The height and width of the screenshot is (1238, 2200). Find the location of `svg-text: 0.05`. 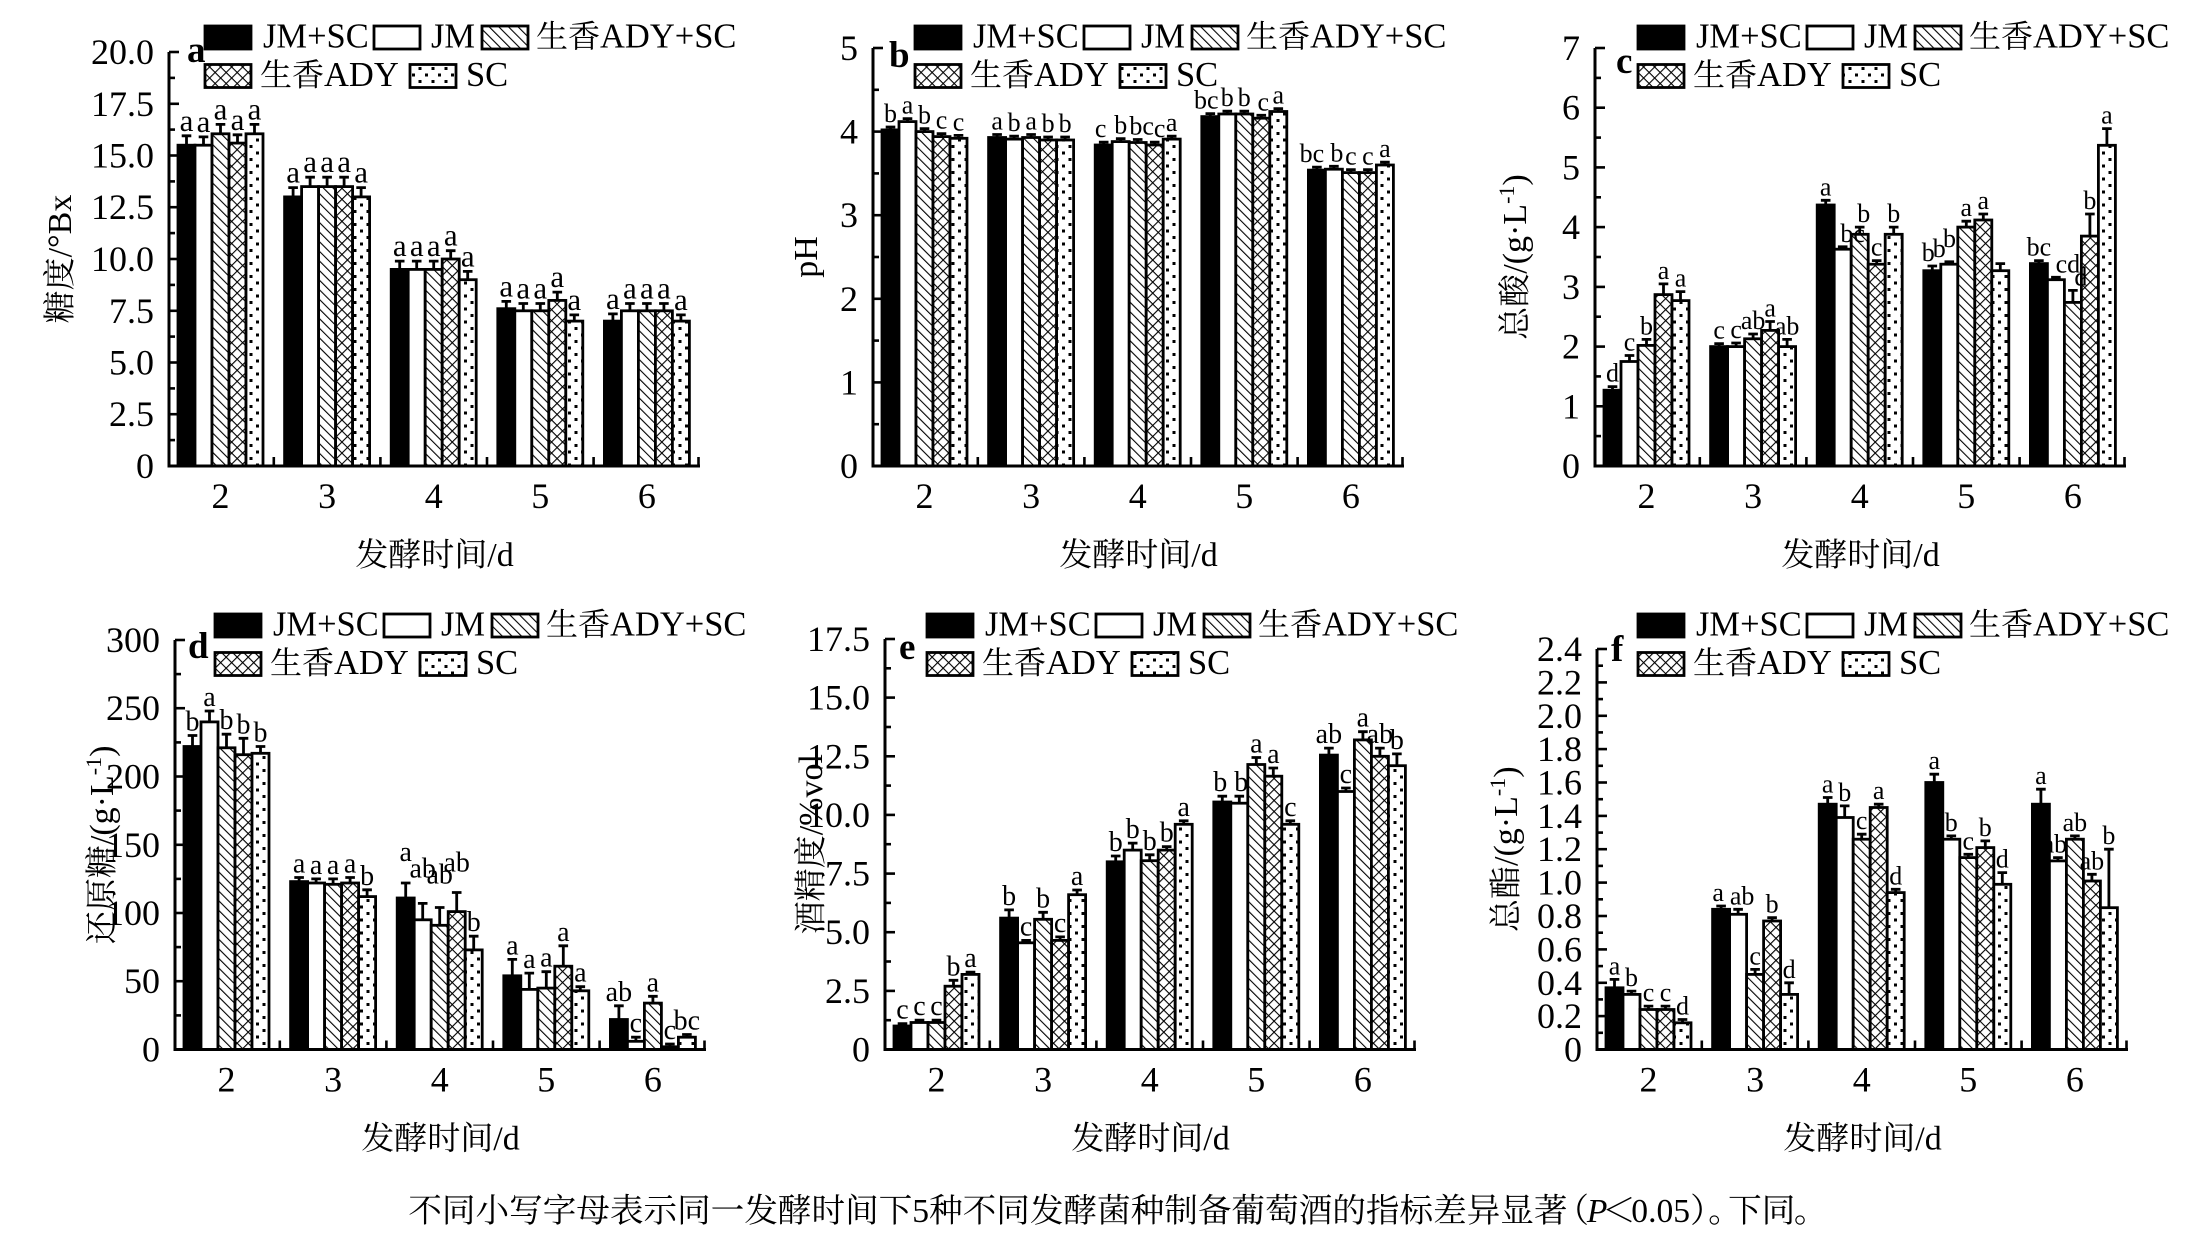

svg-text: 0.05 is located at coordinates (1660, 1211).